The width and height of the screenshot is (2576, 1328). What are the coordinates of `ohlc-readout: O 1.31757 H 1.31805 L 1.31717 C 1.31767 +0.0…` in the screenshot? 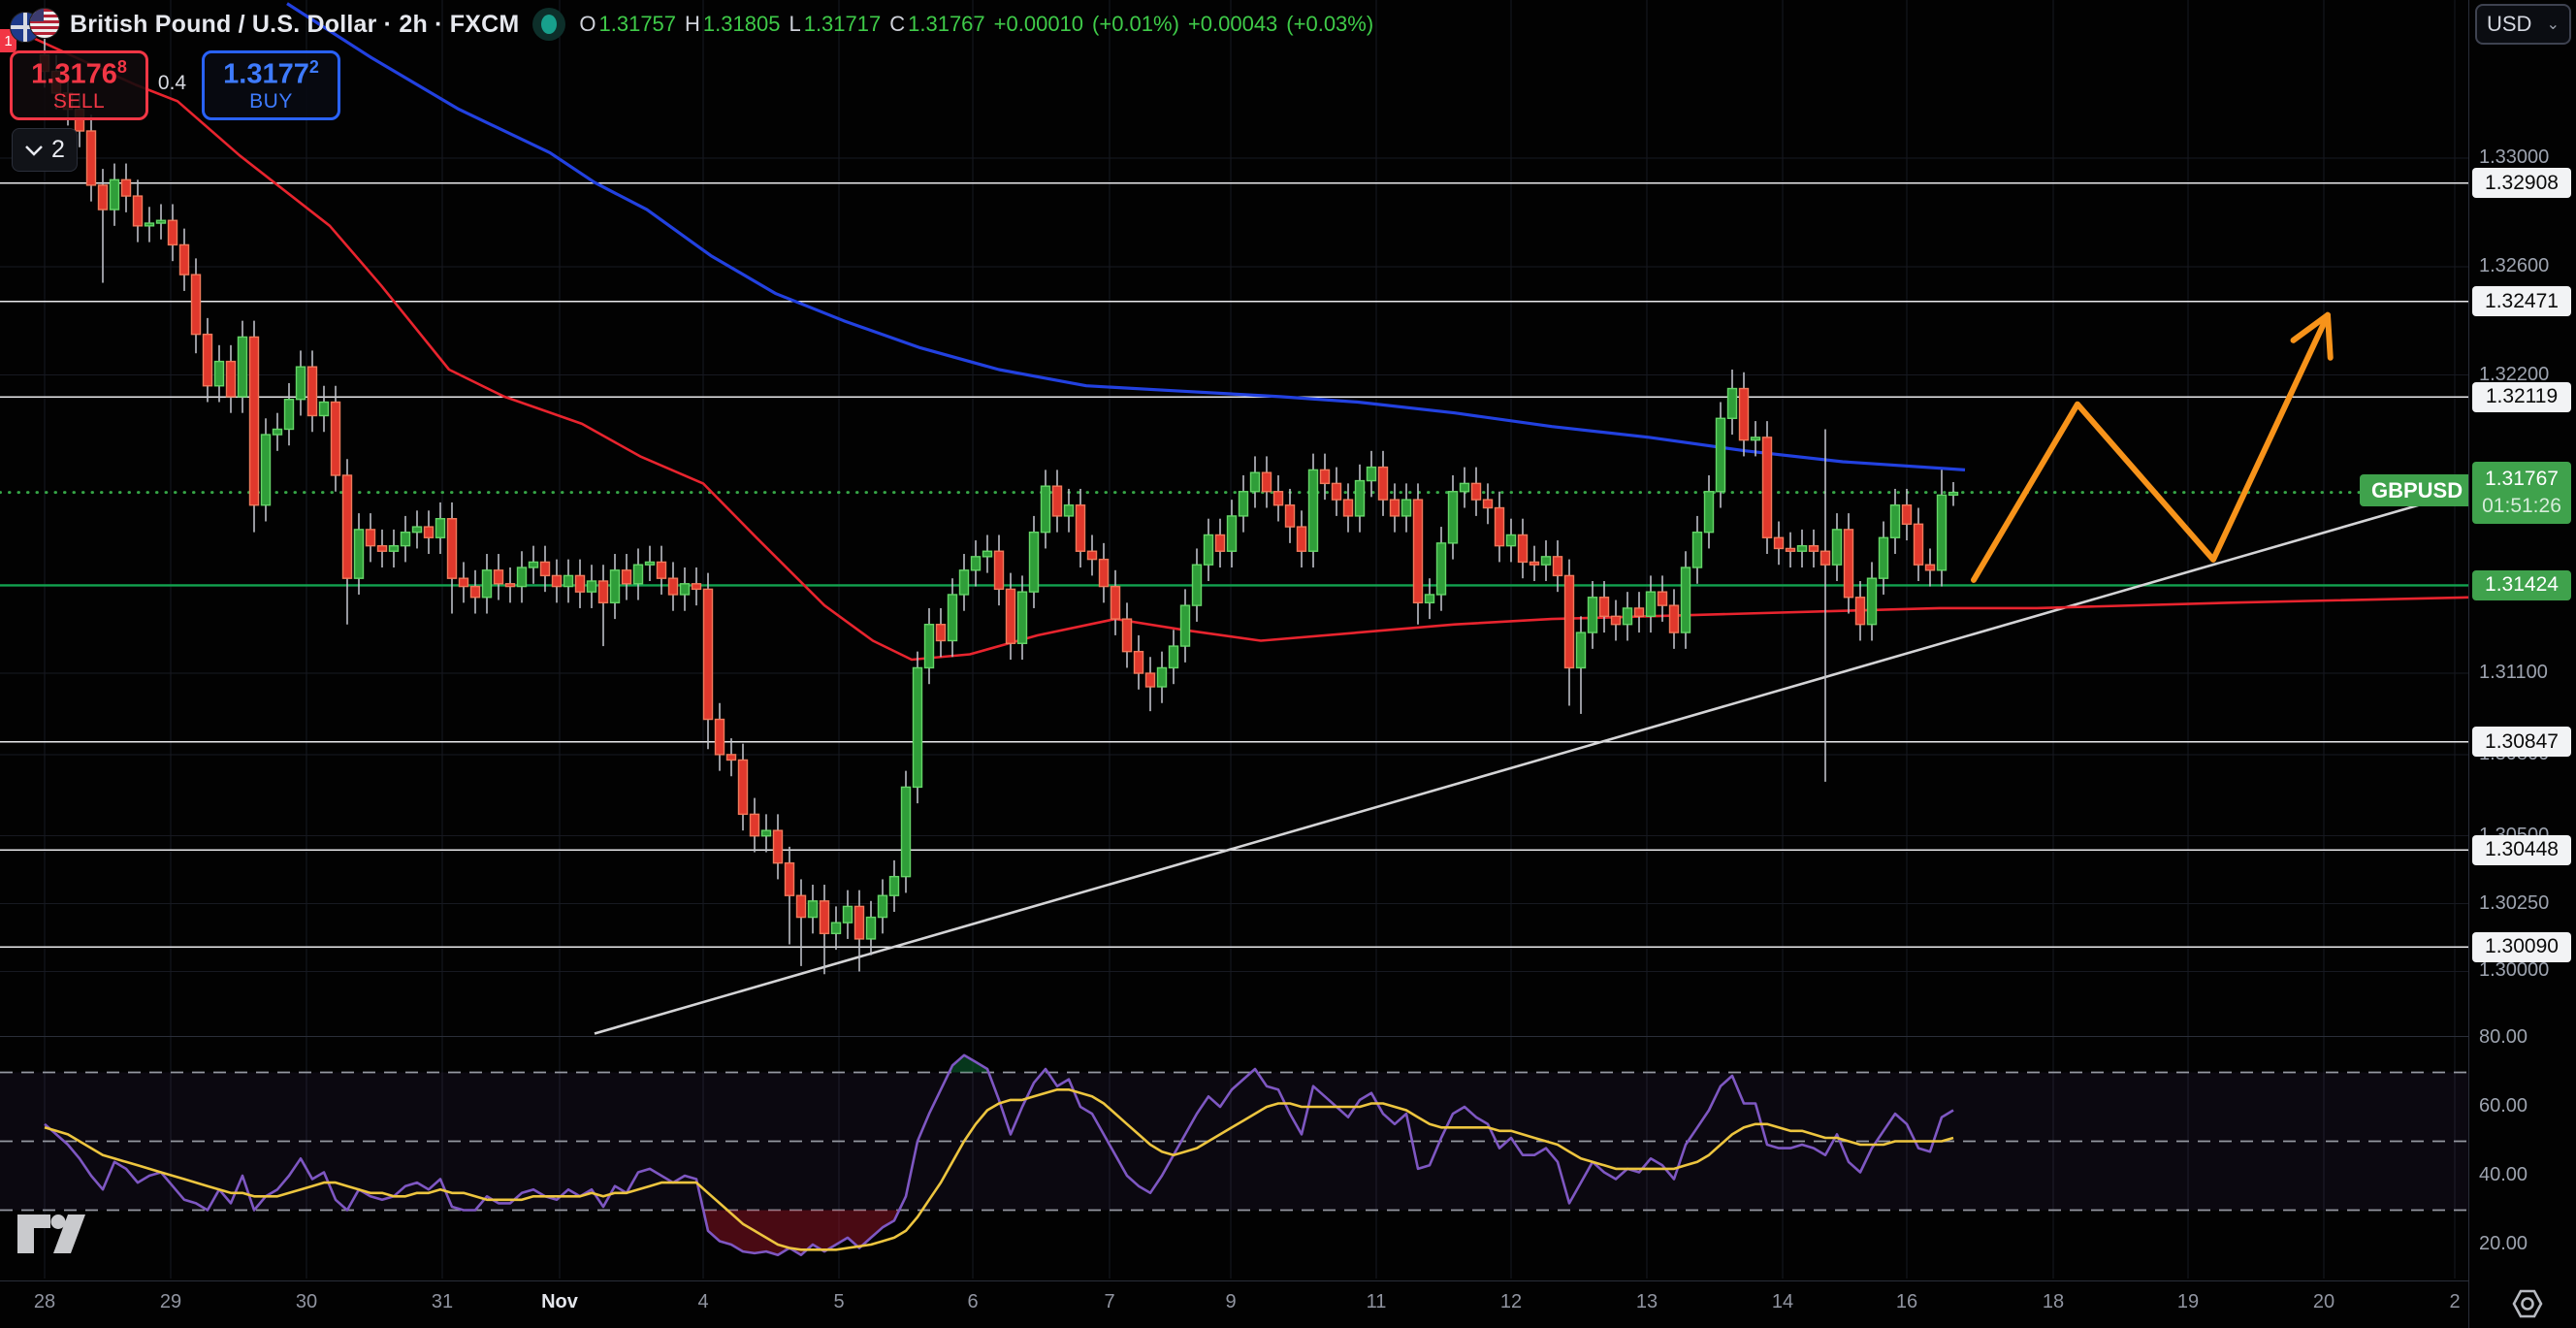 It's located at (976, 25).